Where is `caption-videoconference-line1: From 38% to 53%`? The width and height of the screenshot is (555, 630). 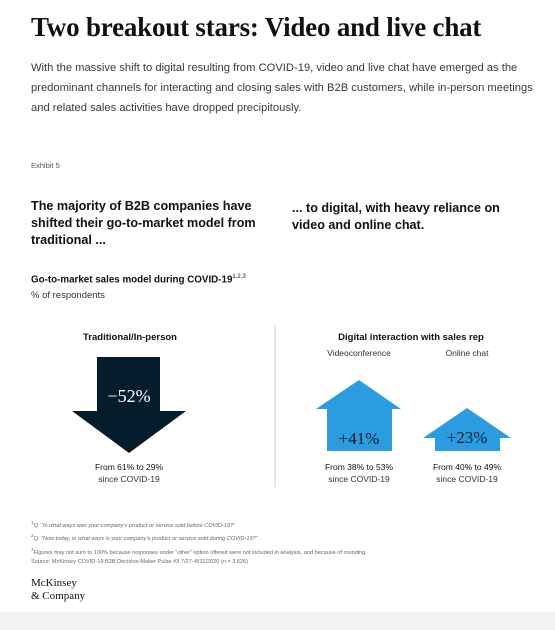 caption-videoconference-line1: From 38% to 53% is located at coordinates (359, 467).